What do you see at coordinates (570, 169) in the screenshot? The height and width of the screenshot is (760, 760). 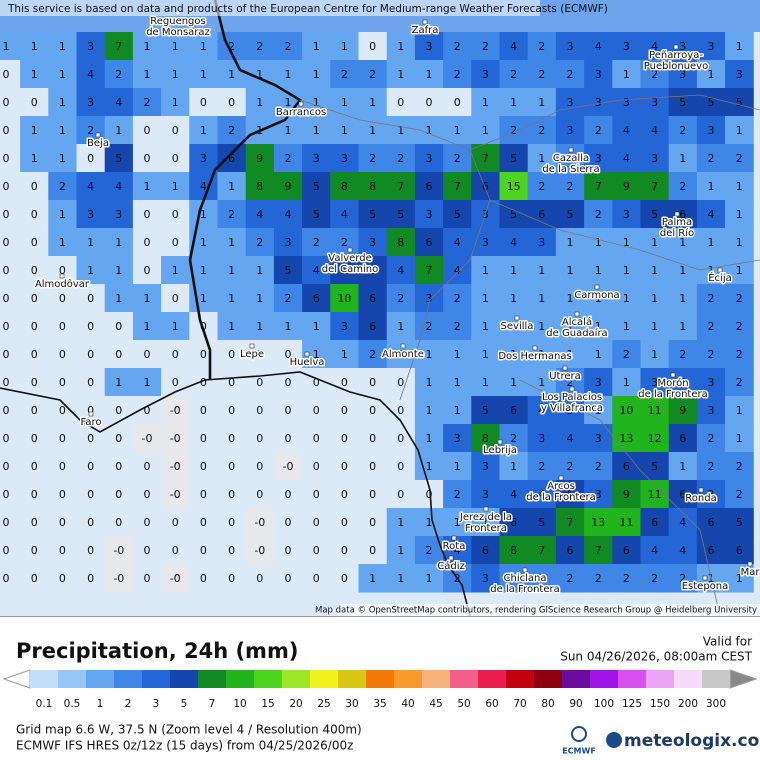 I see `place-name: de la Sierra` at bounding box center [570, 169].